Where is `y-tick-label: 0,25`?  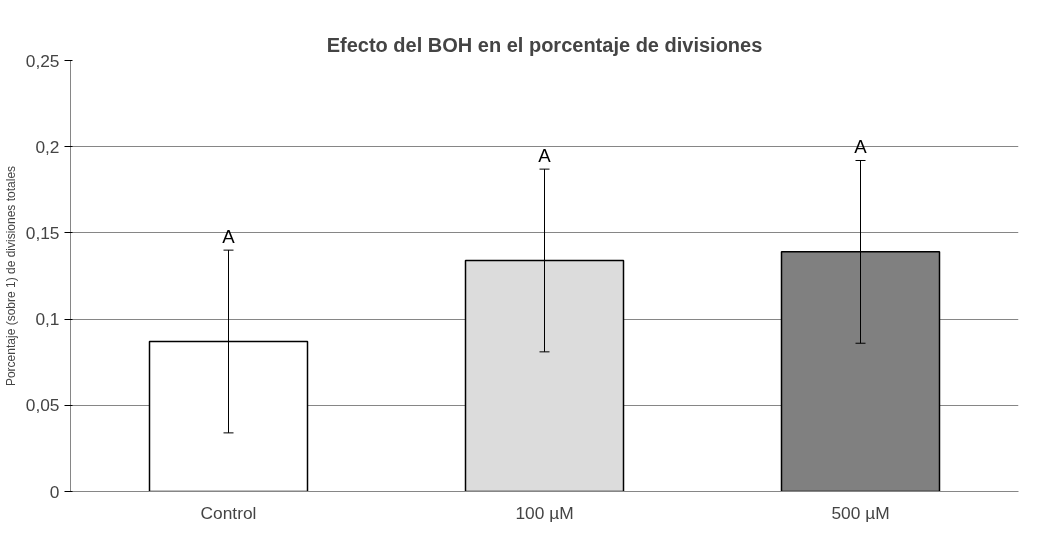
y-tick-label: 0,25 is located at coordinates (42, 60).